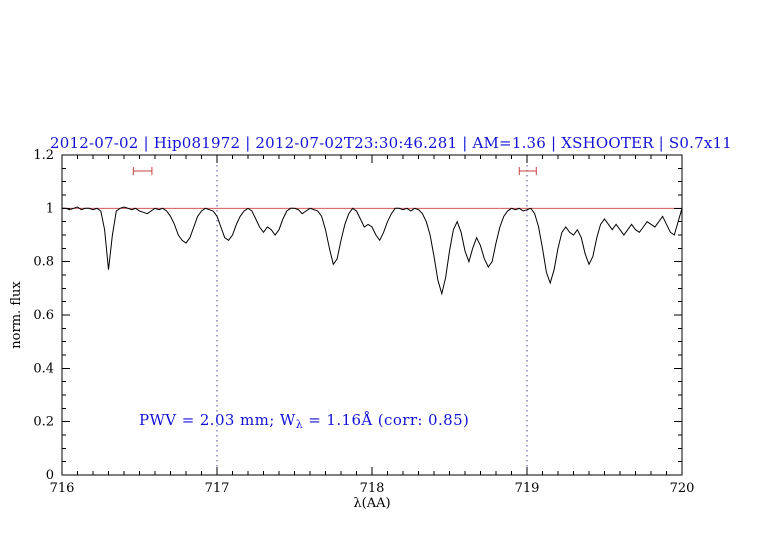 The image size is (782, 542). What do you see at coordinates (682, 488) in the screenshot?
I see `x-tick-label: 720` at bounding box center [682, 488].